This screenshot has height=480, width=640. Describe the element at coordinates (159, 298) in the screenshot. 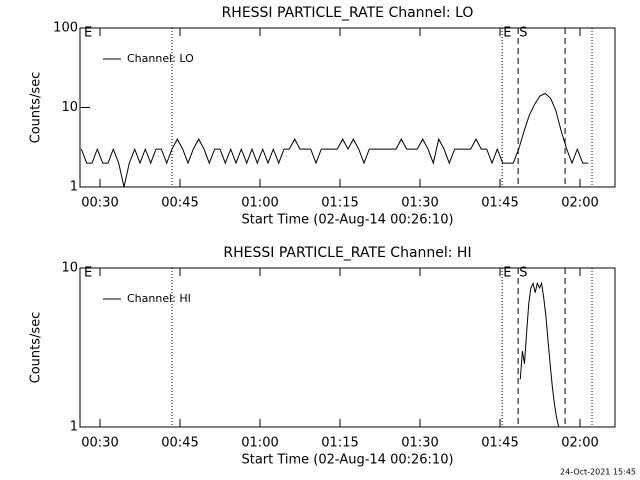

I see `legend-label: Channel: HI` at that location.